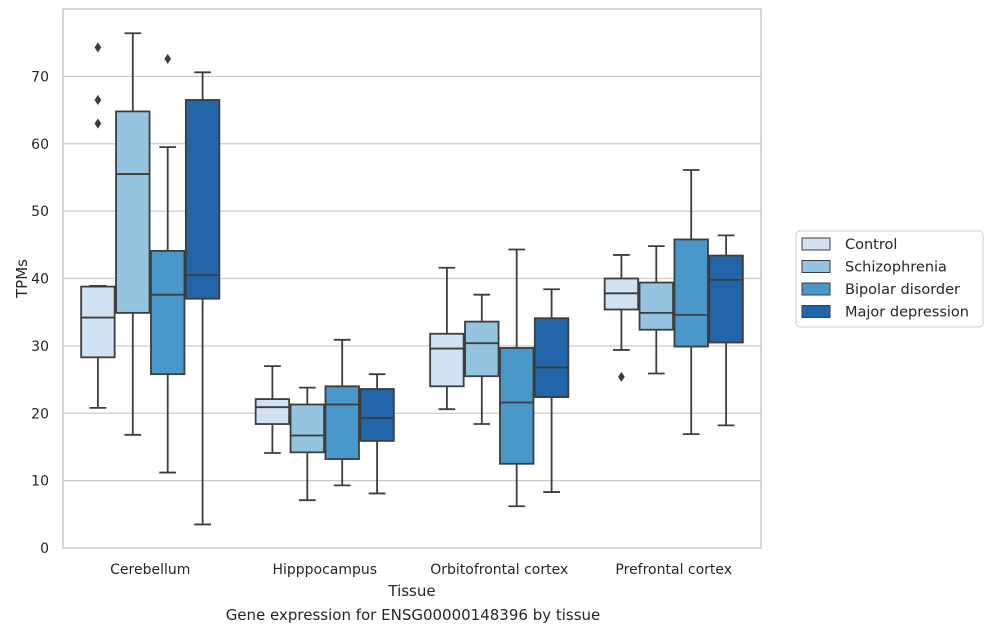 The width and height of the screenshot is (993, 634). I want to click on x-tick-label: Orbitofrontal cortex, so click(499, 570).